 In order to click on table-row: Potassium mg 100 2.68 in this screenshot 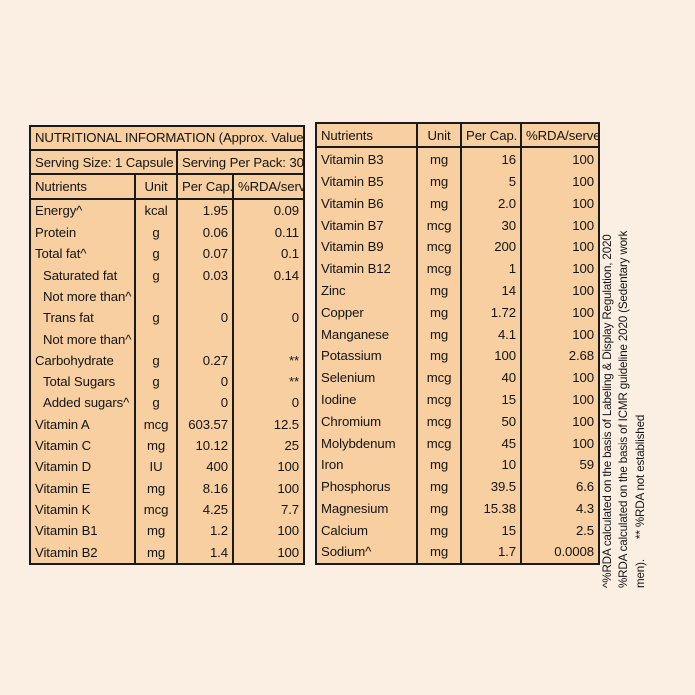, I will do `click(457, 356)`.